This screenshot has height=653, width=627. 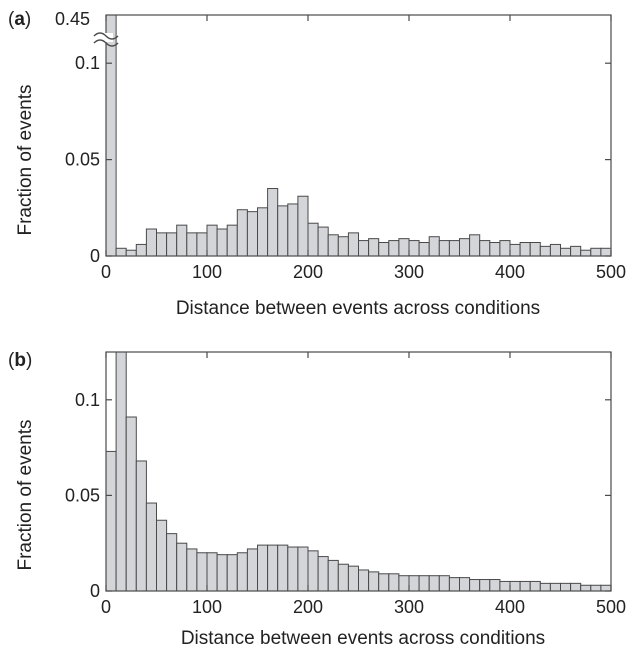 I want to click on x-tick-label: 0, so click(x=106, y=272).